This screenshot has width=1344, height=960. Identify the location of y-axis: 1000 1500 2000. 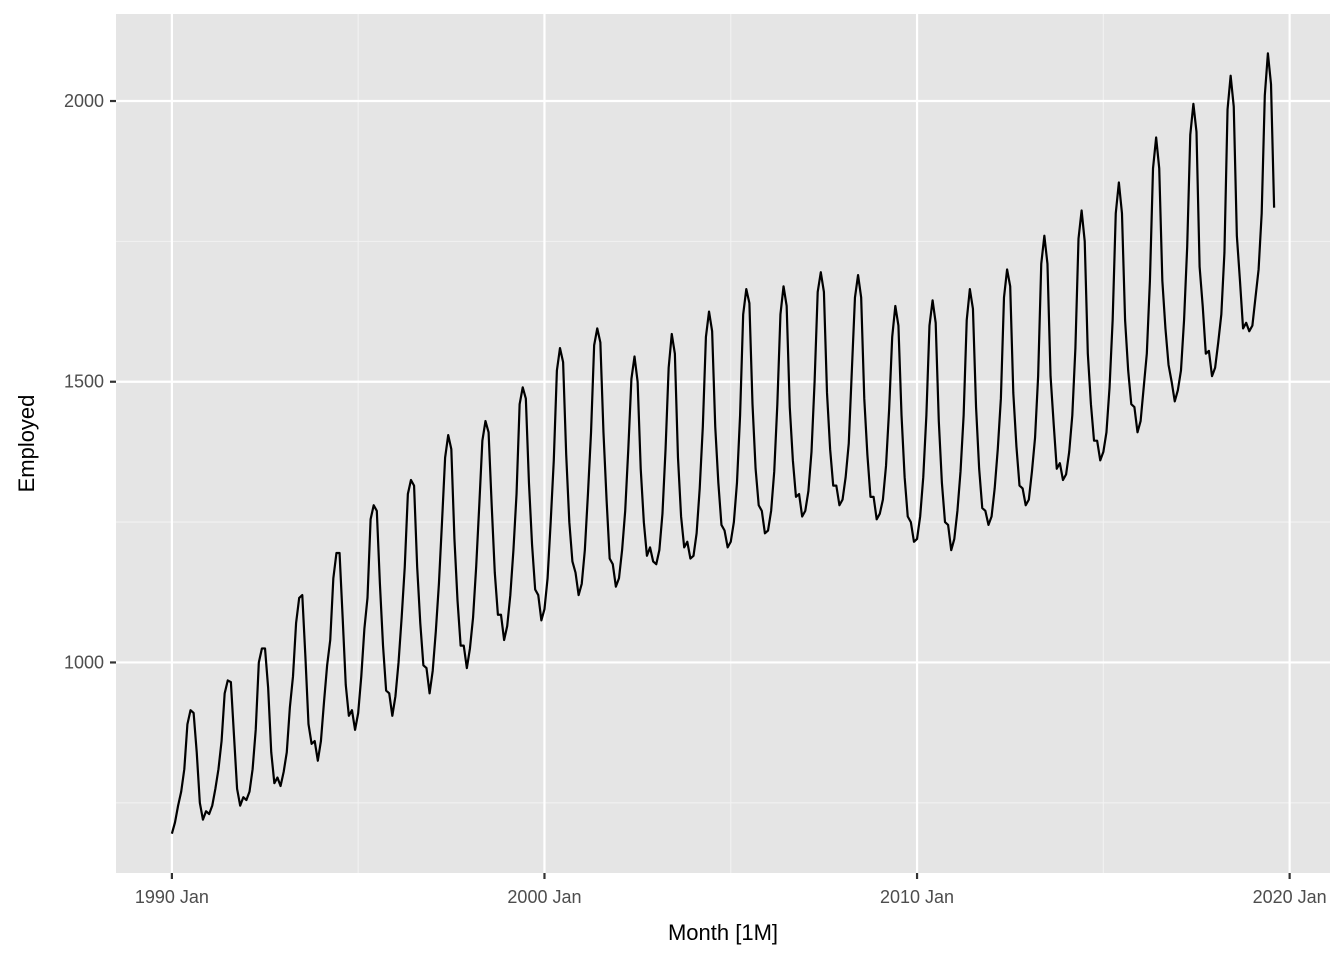
(90, 381).